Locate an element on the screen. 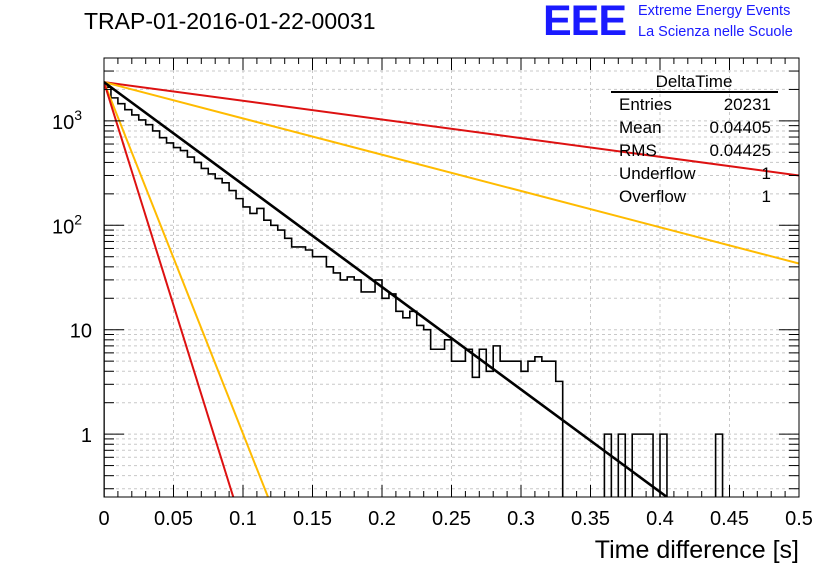 This screenshot has height=572, width=836. y-tick-label: 10³ is located at coordinates (67, 120).